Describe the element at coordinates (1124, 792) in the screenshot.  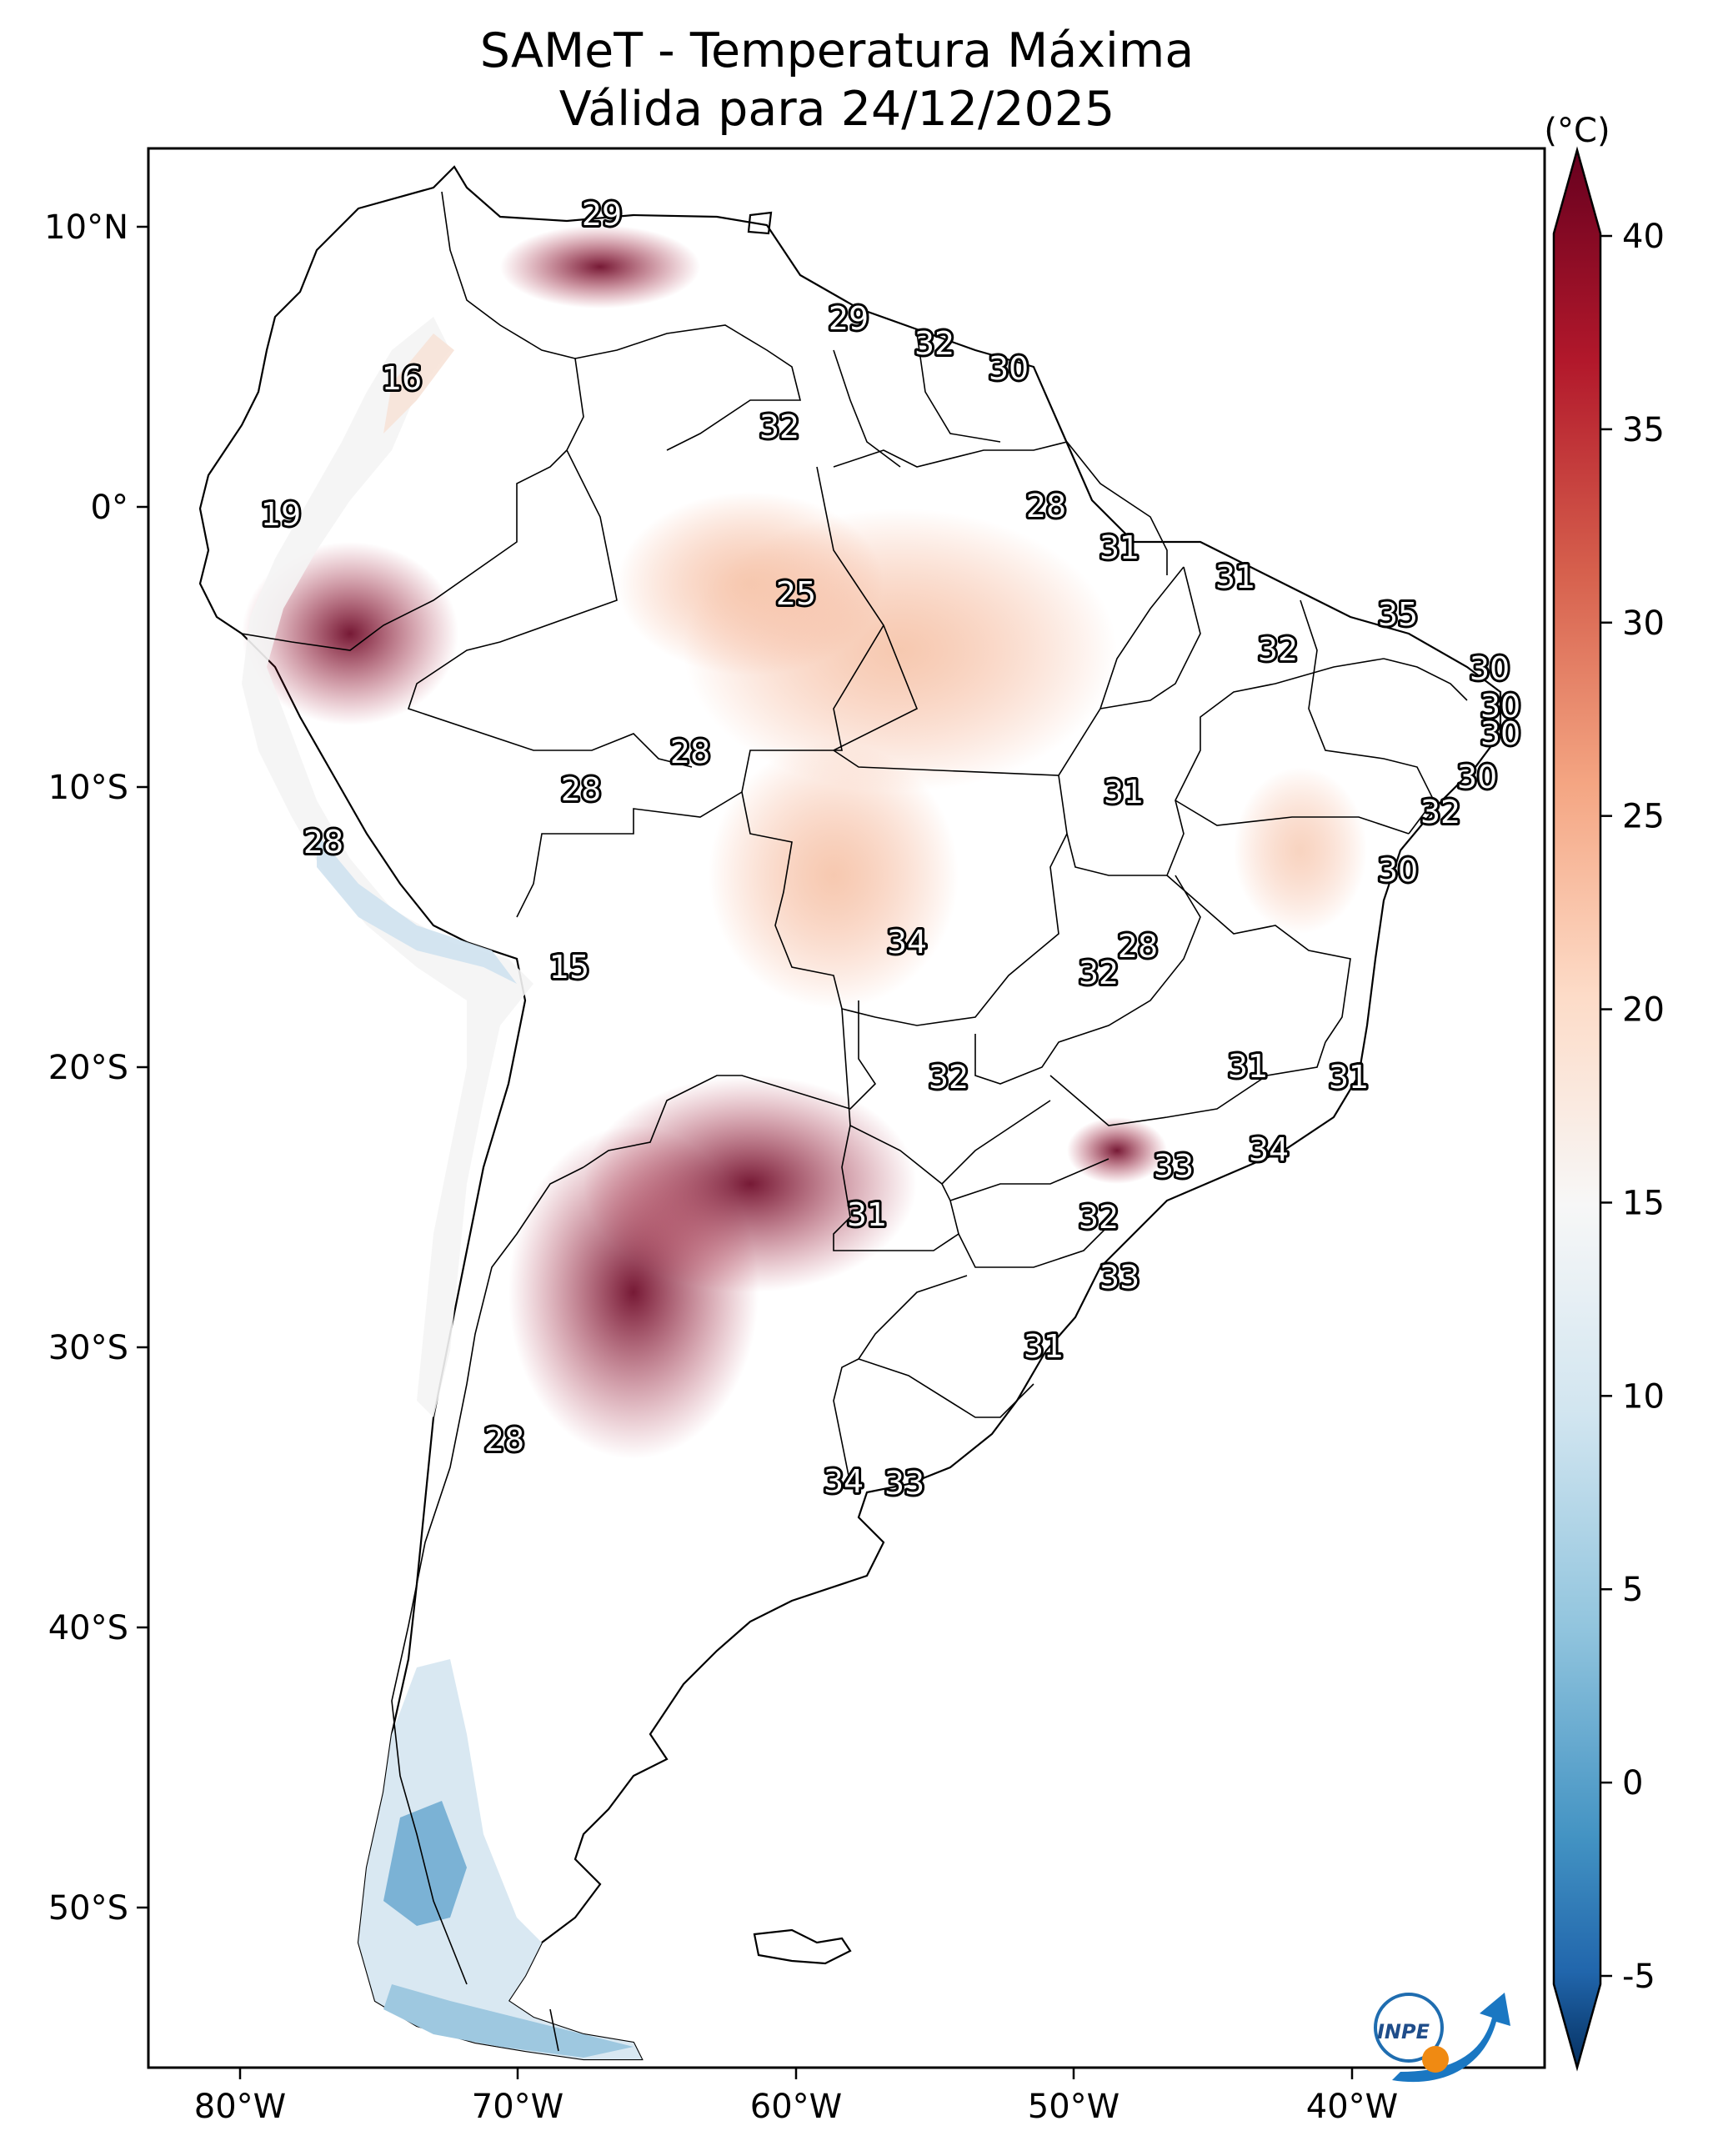
I see `temp-label-palmas: 31` at that location.